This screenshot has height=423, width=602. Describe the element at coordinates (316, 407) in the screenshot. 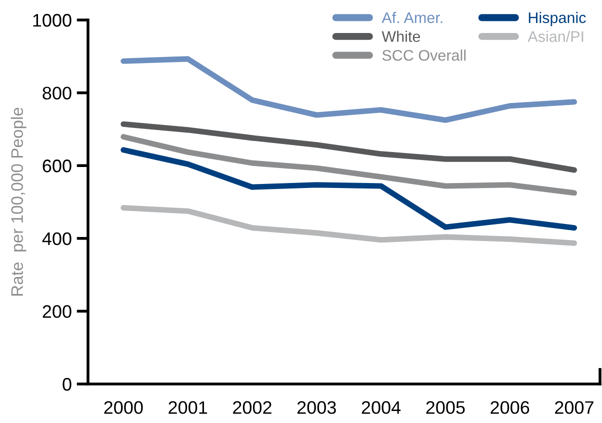

I see `x-tick-label: 2003` at that location.